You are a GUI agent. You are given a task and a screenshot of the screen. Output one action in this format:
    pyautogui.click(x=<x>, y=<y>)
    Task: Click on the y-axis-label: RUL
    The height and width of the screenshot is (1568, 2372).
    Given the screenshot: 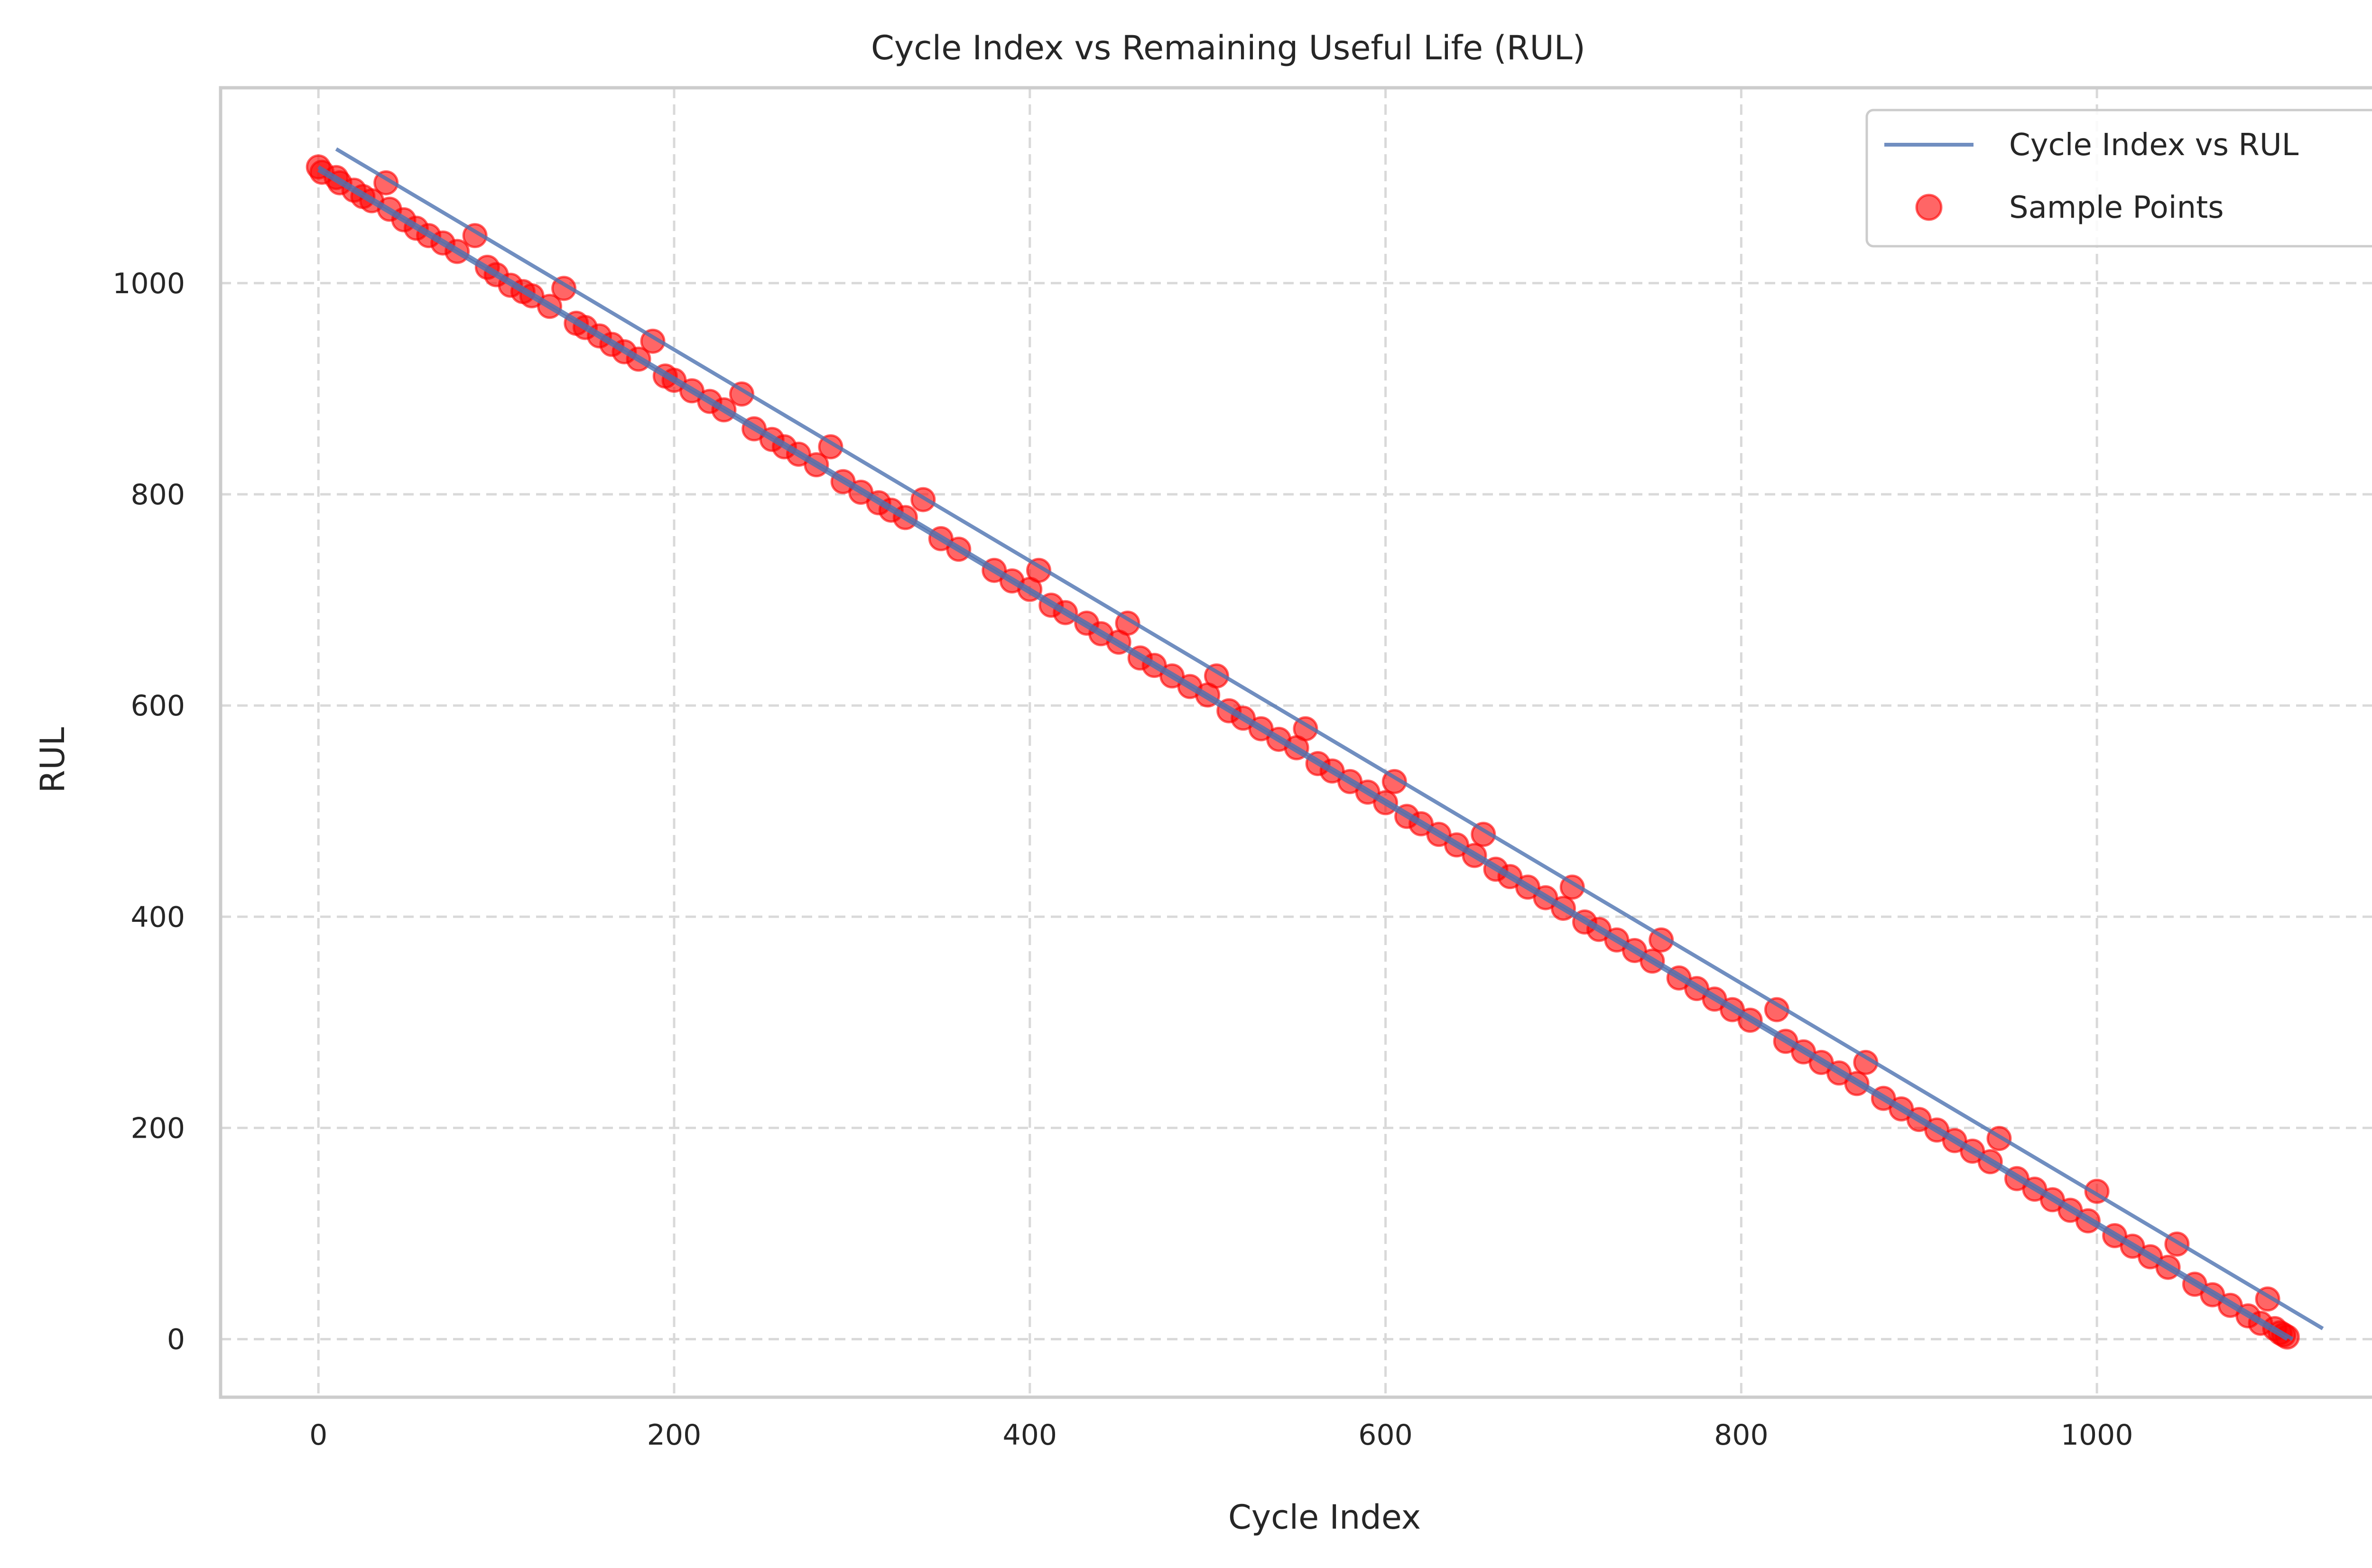 What is the action you would take?
    pyautogui.click(x=52, y=760)
    